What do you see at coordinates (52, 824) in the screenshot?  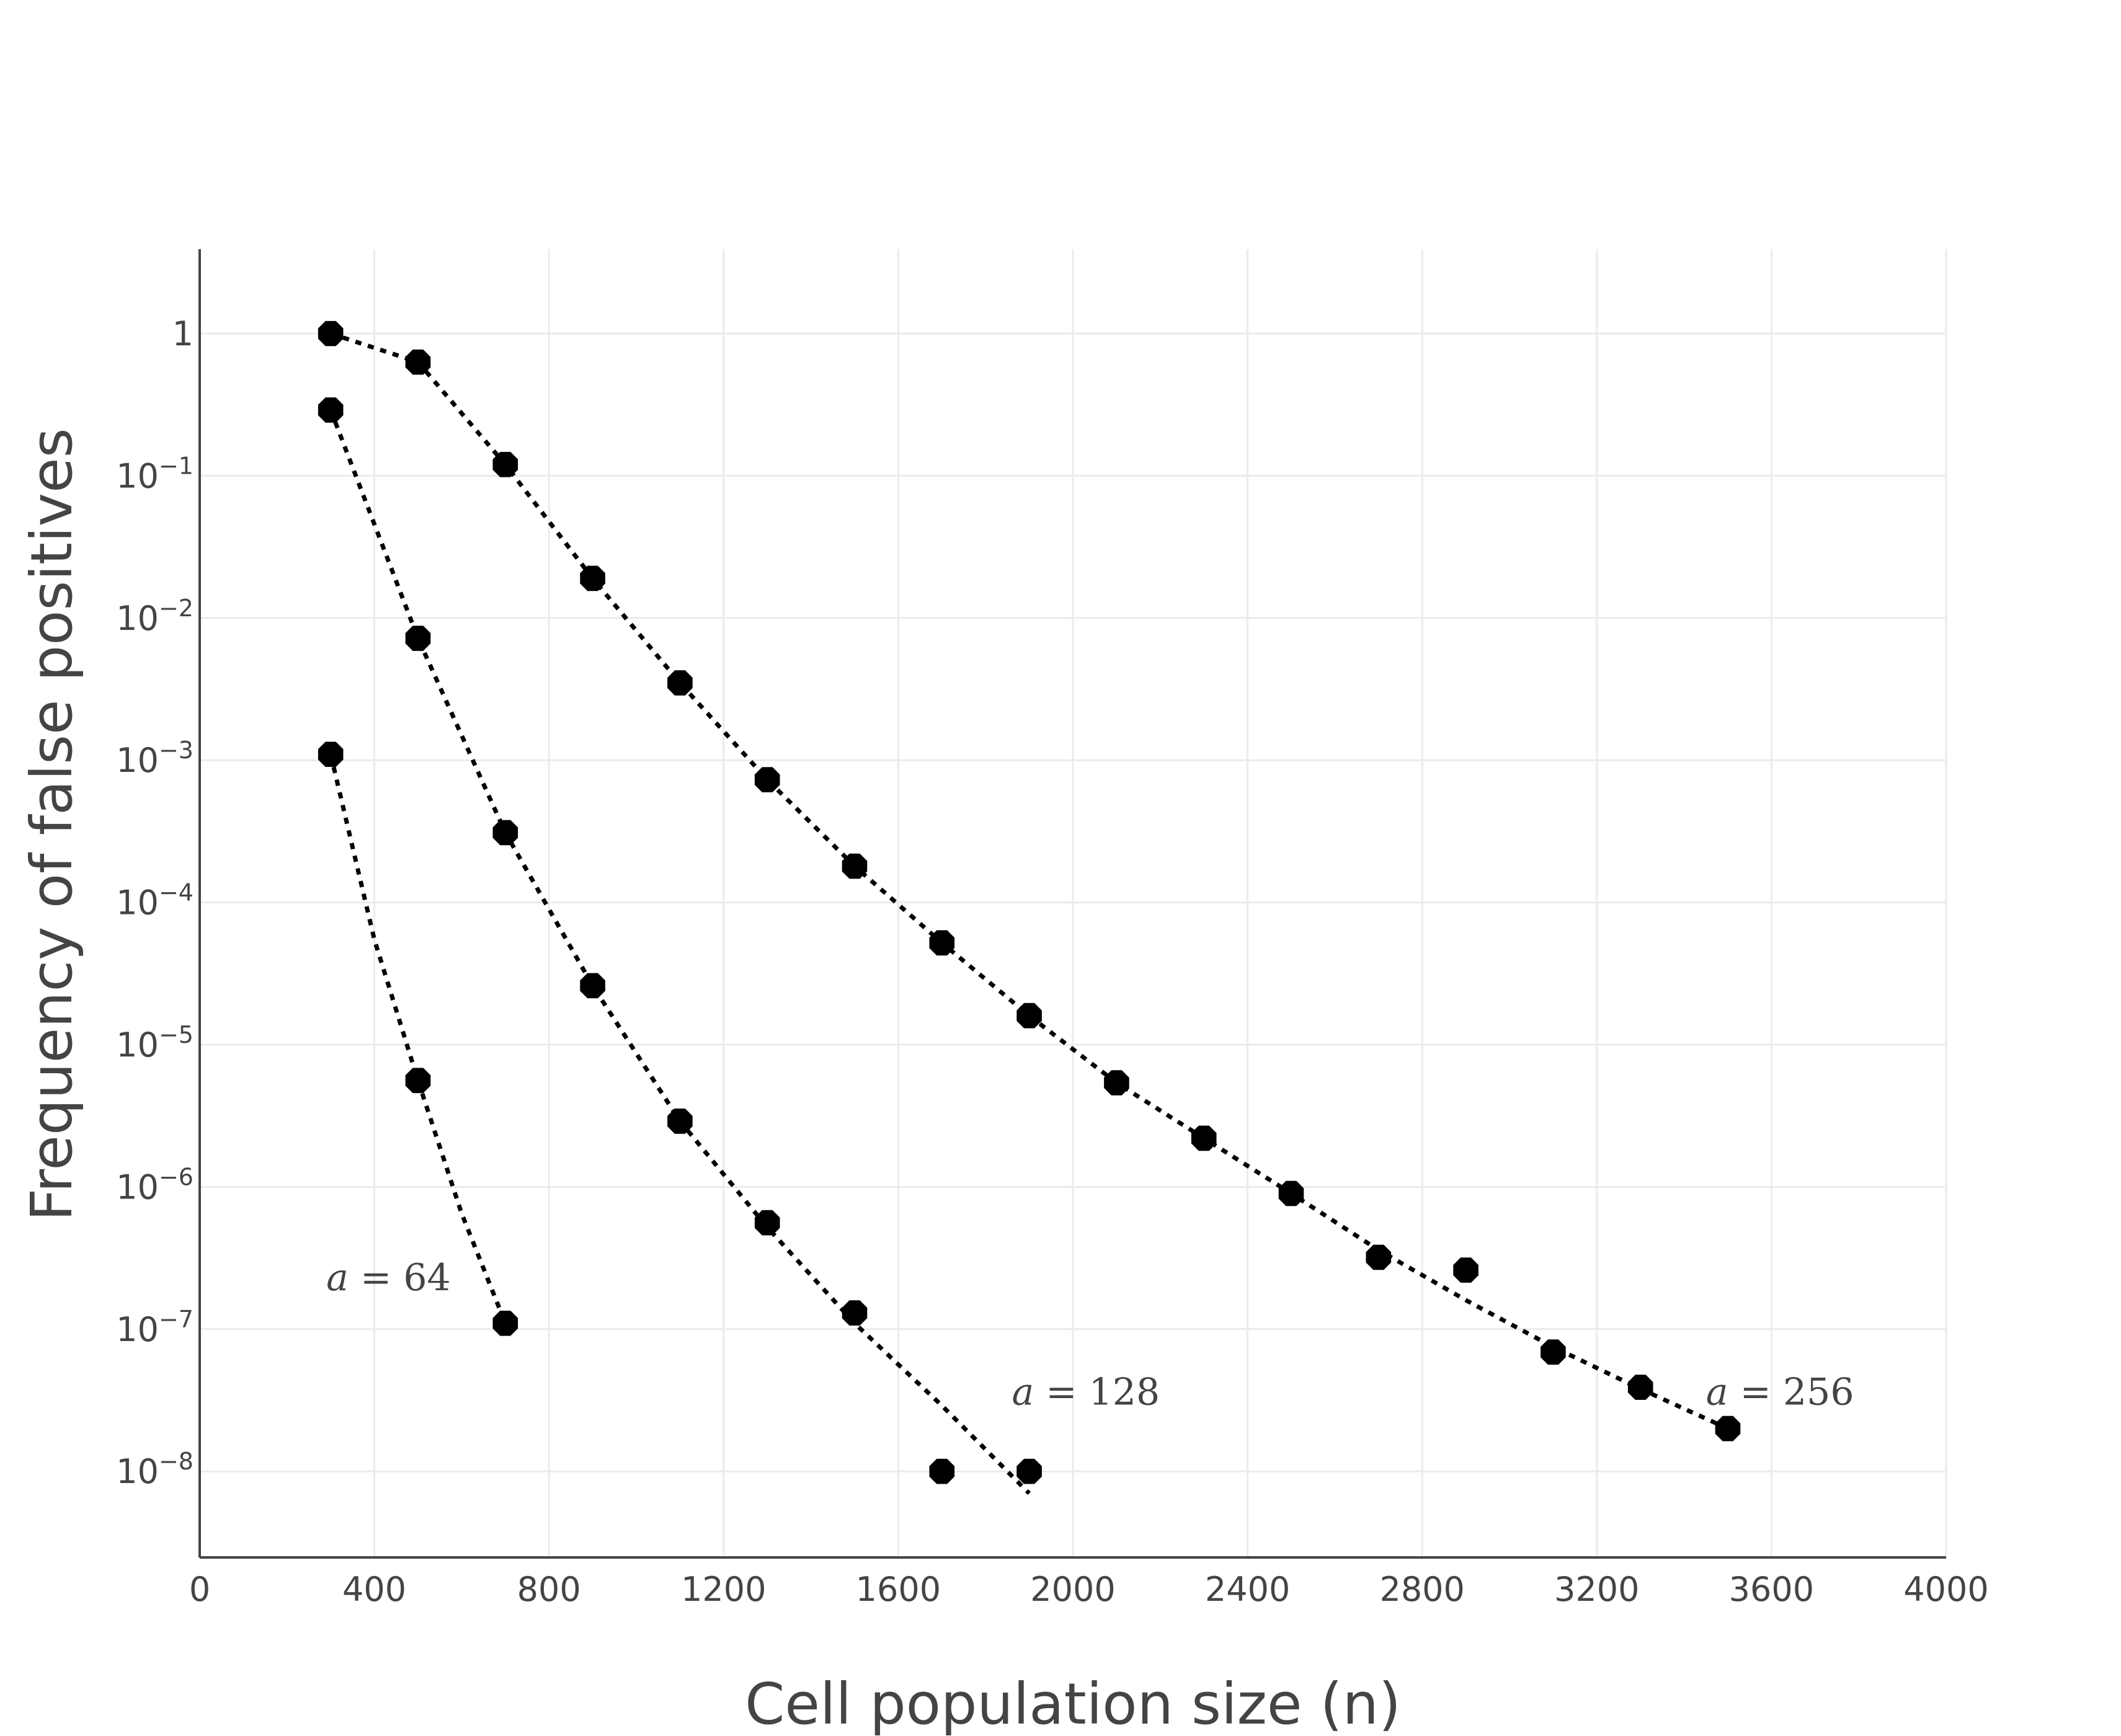 I see `y-axis-title: Frequency of false positives` at bounding box center [52, 824].